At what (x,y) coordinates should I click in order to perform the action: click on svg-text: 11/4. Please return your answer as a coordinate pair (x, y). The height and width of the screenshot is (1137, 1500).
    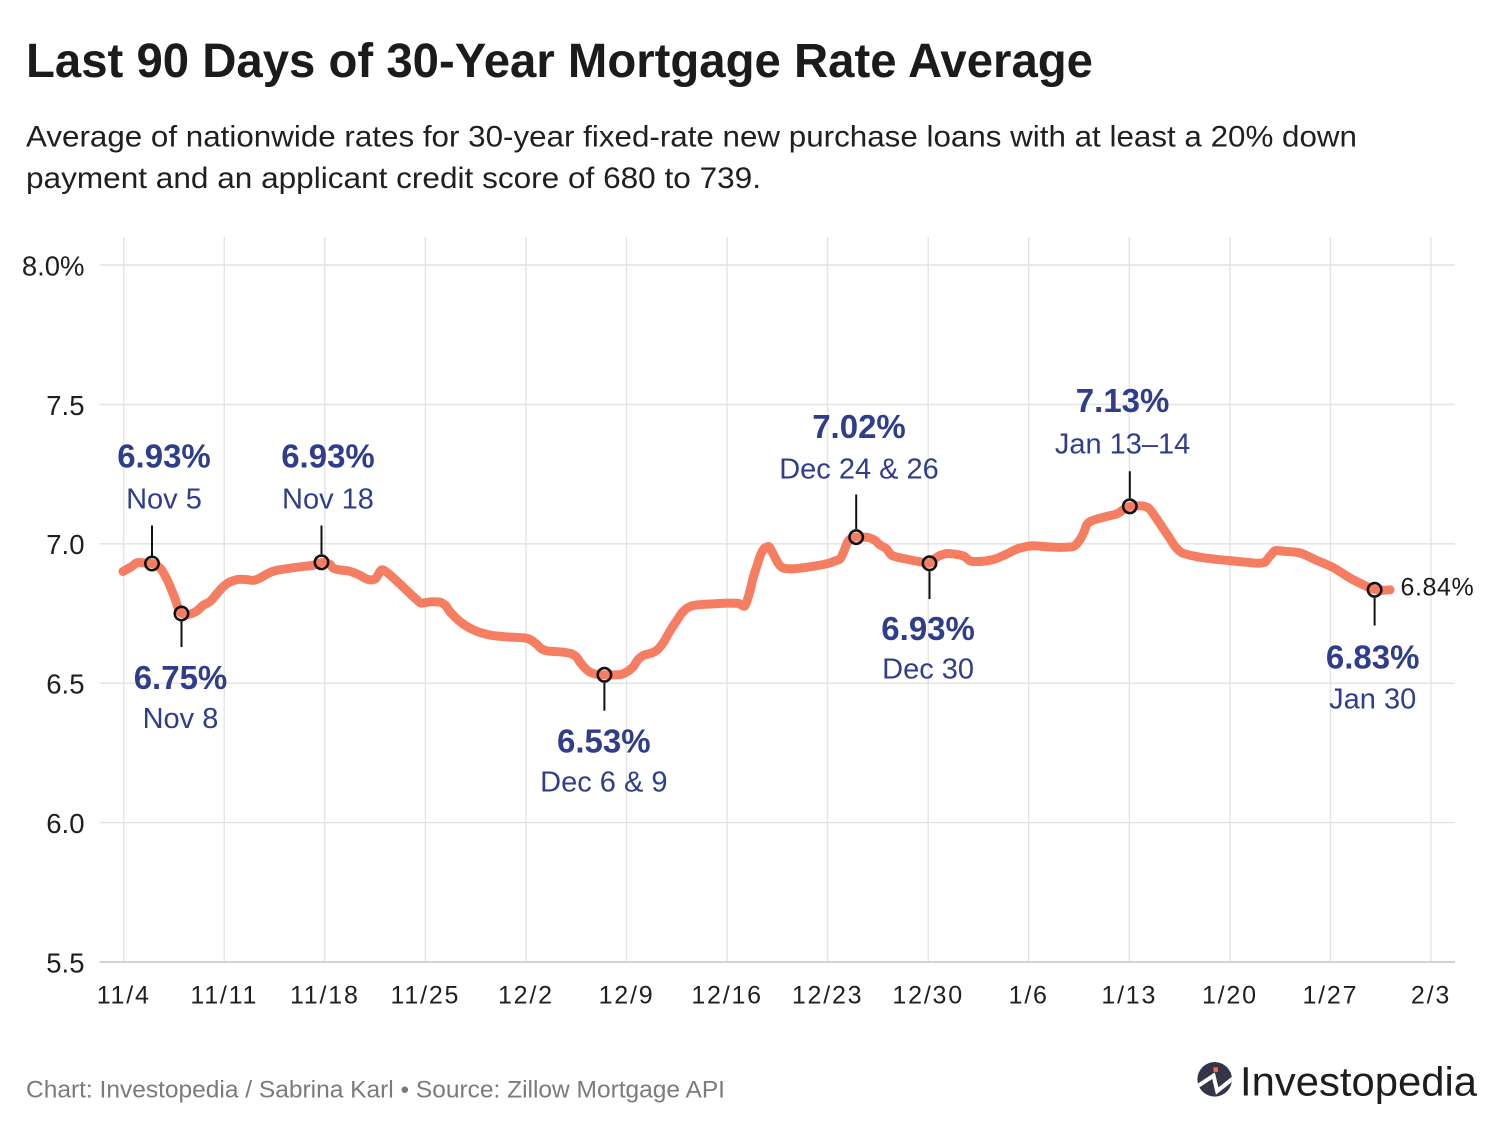
    Looking at the image, I should click on (124, 996).